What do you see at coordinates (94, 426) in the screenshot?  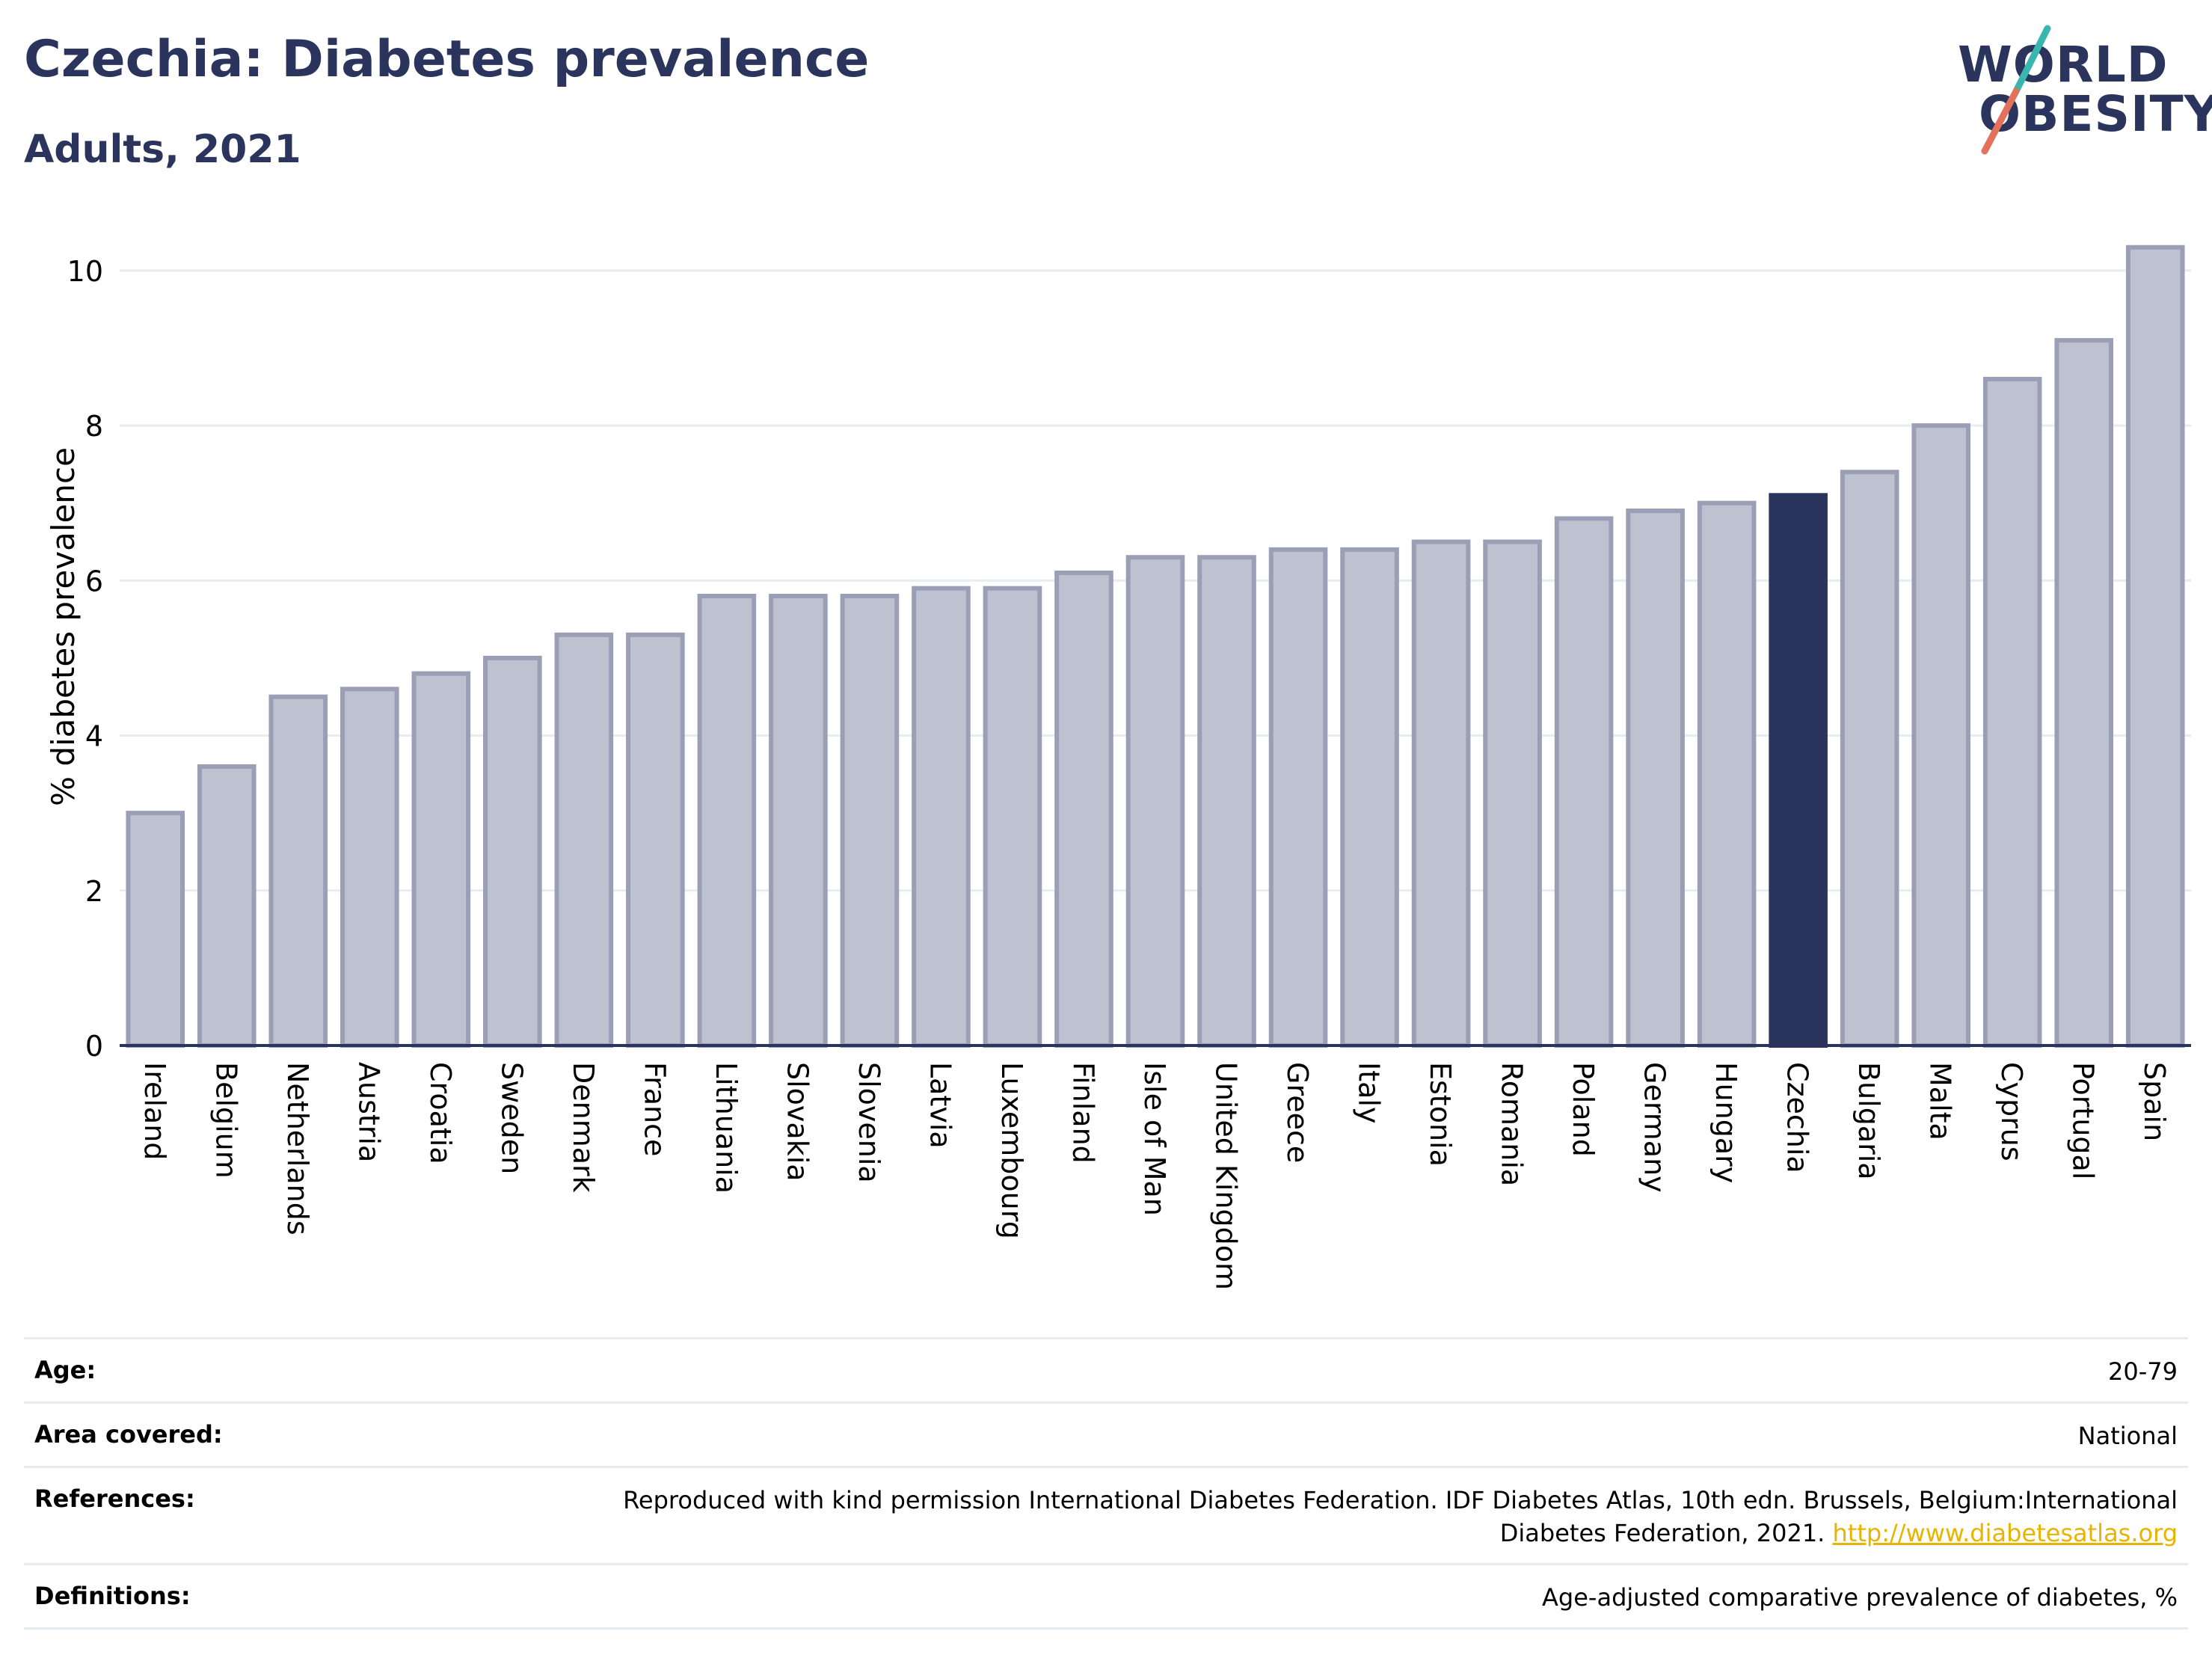 I see `y-tick-label: 8` at bounding box center [94, 426].